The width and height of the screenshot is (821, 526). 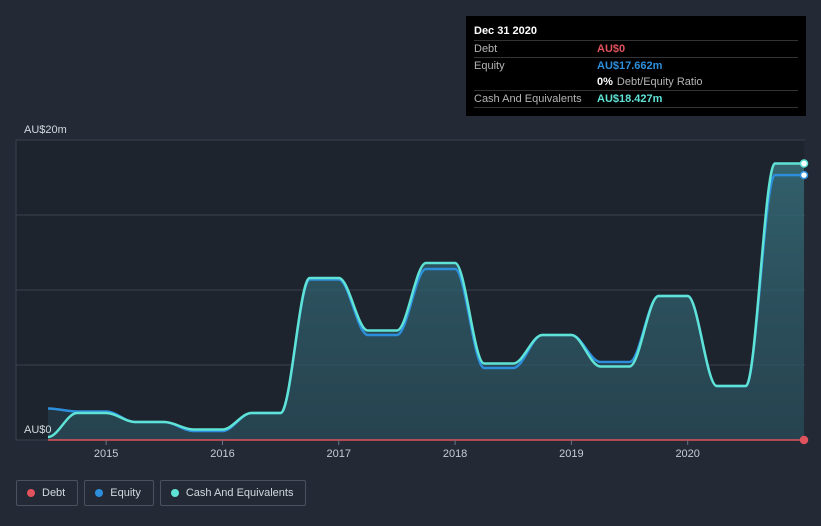 I want to click on tooltip-date: Dec 31 2020, so click(x=505, y=31).